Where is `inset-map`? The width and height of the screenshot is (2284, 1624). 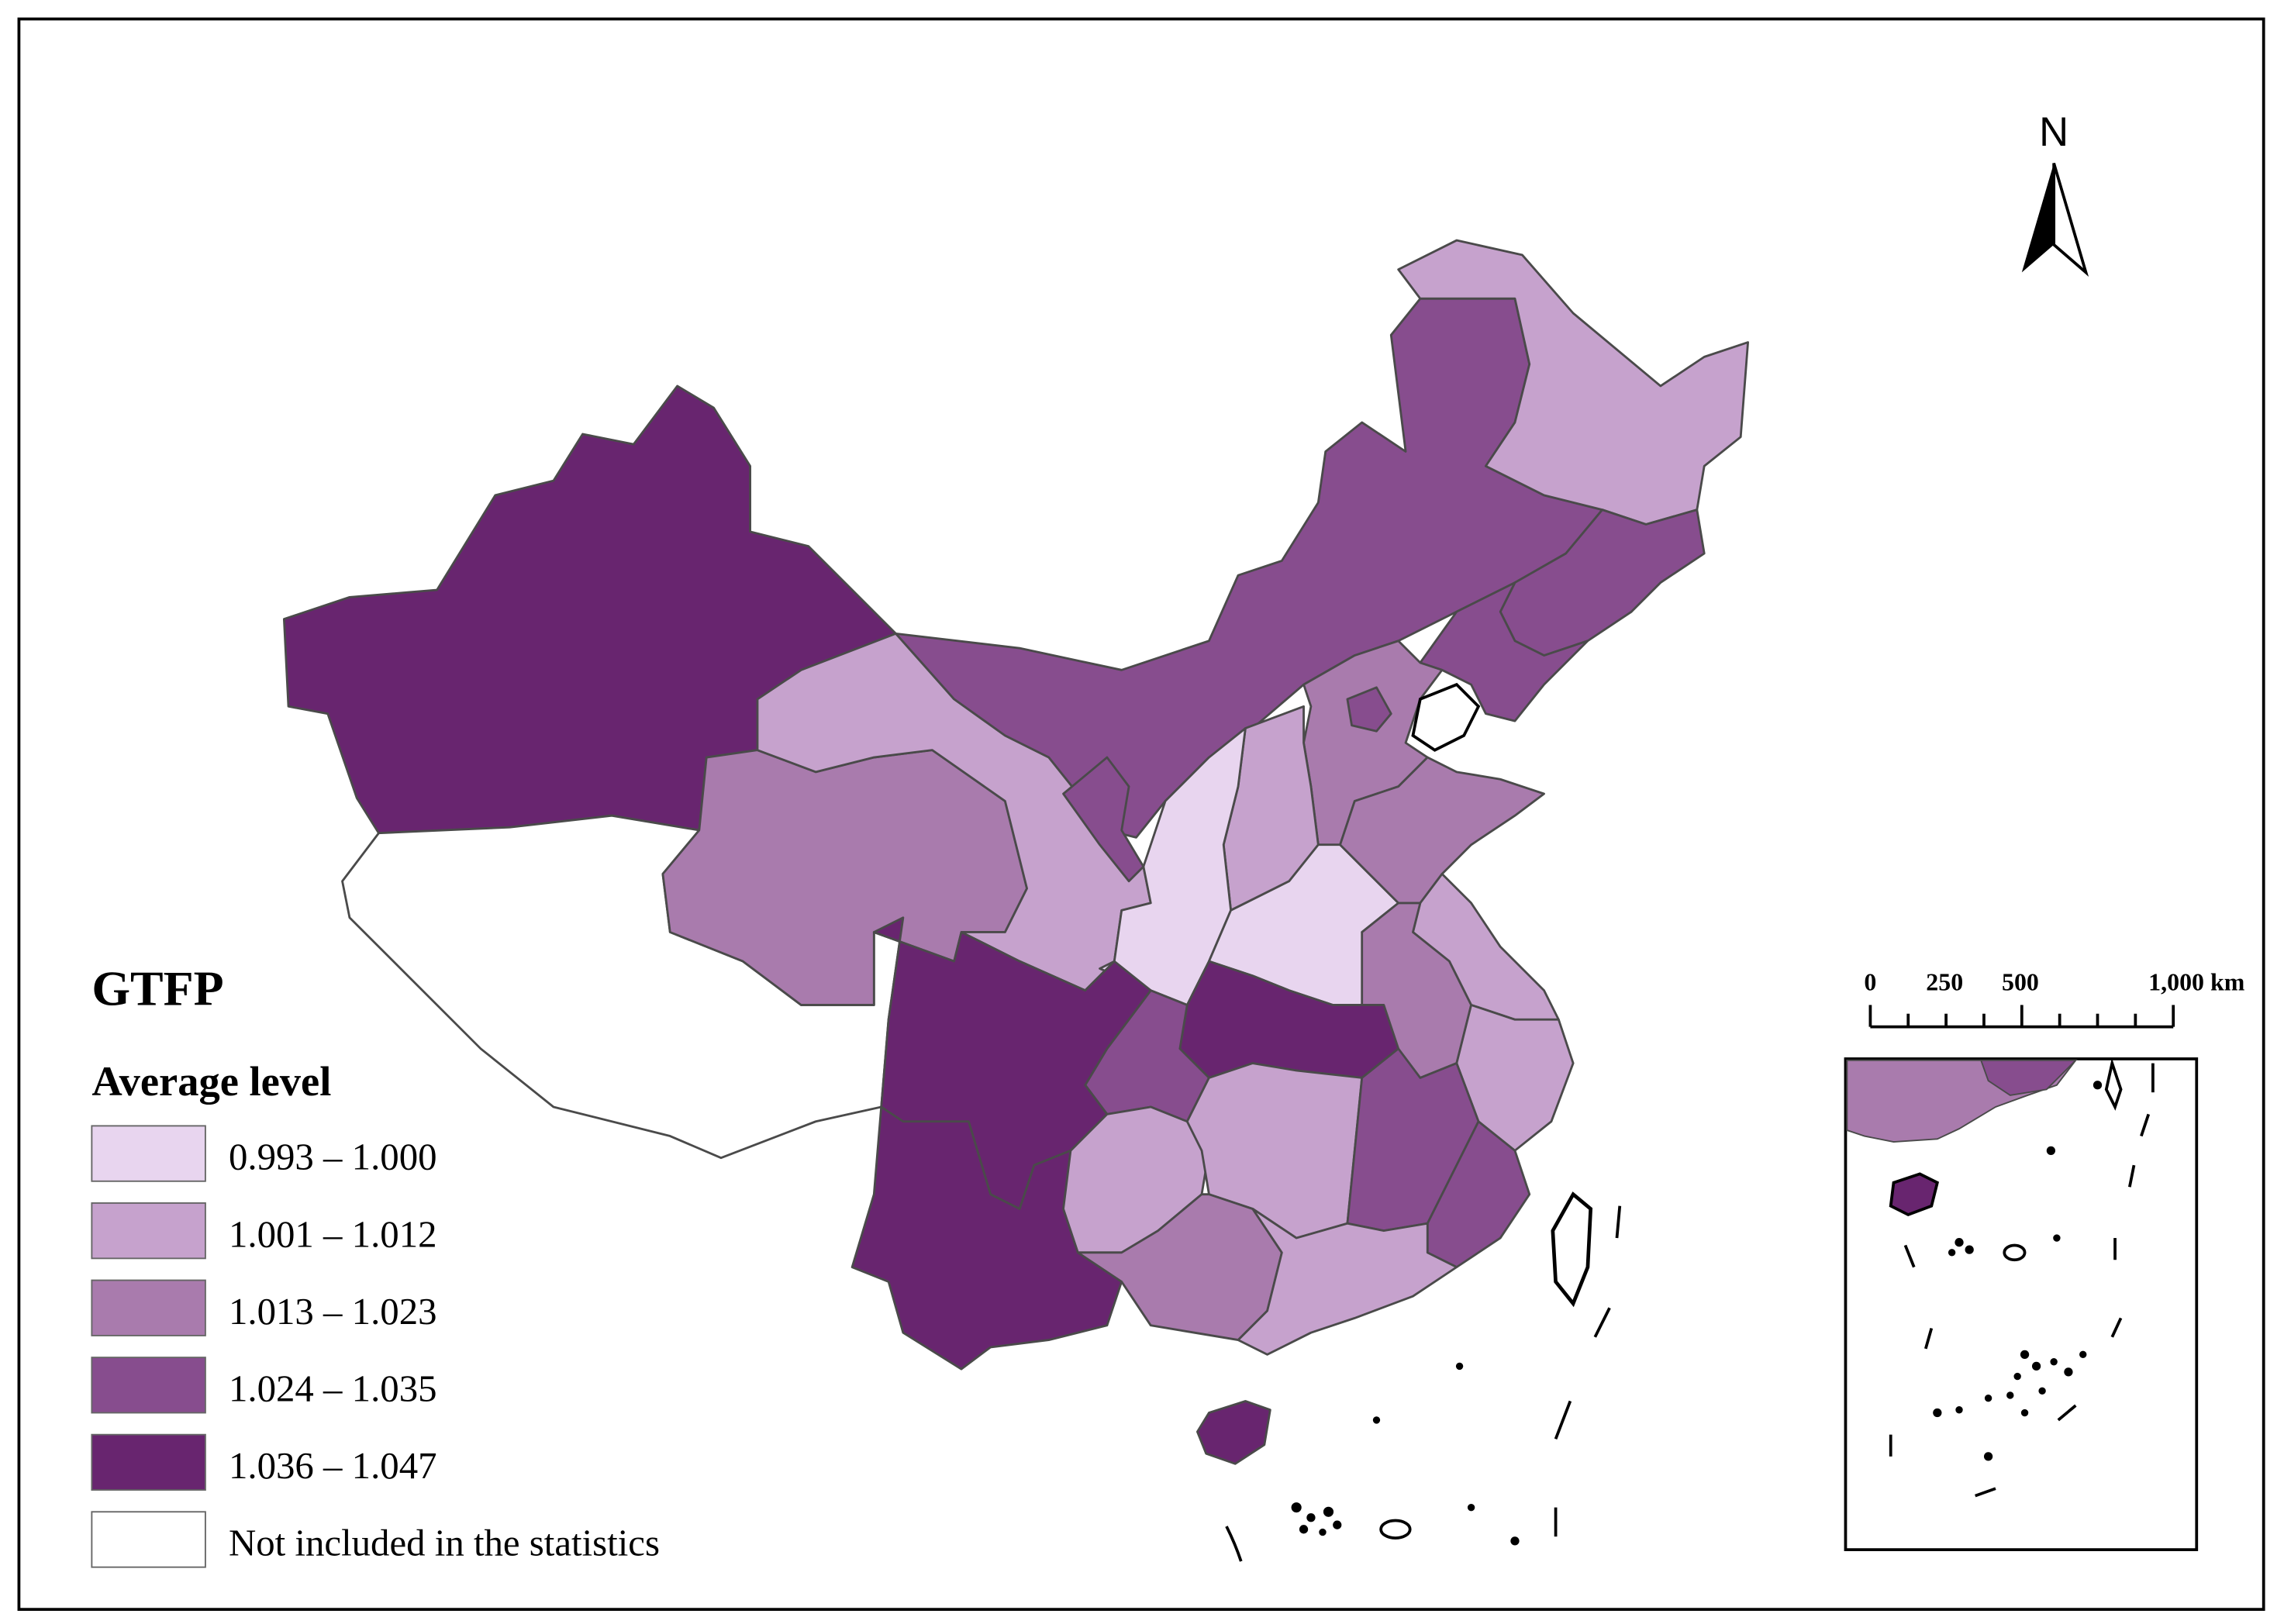 inset-map is located at coordinates (2021, 1304).